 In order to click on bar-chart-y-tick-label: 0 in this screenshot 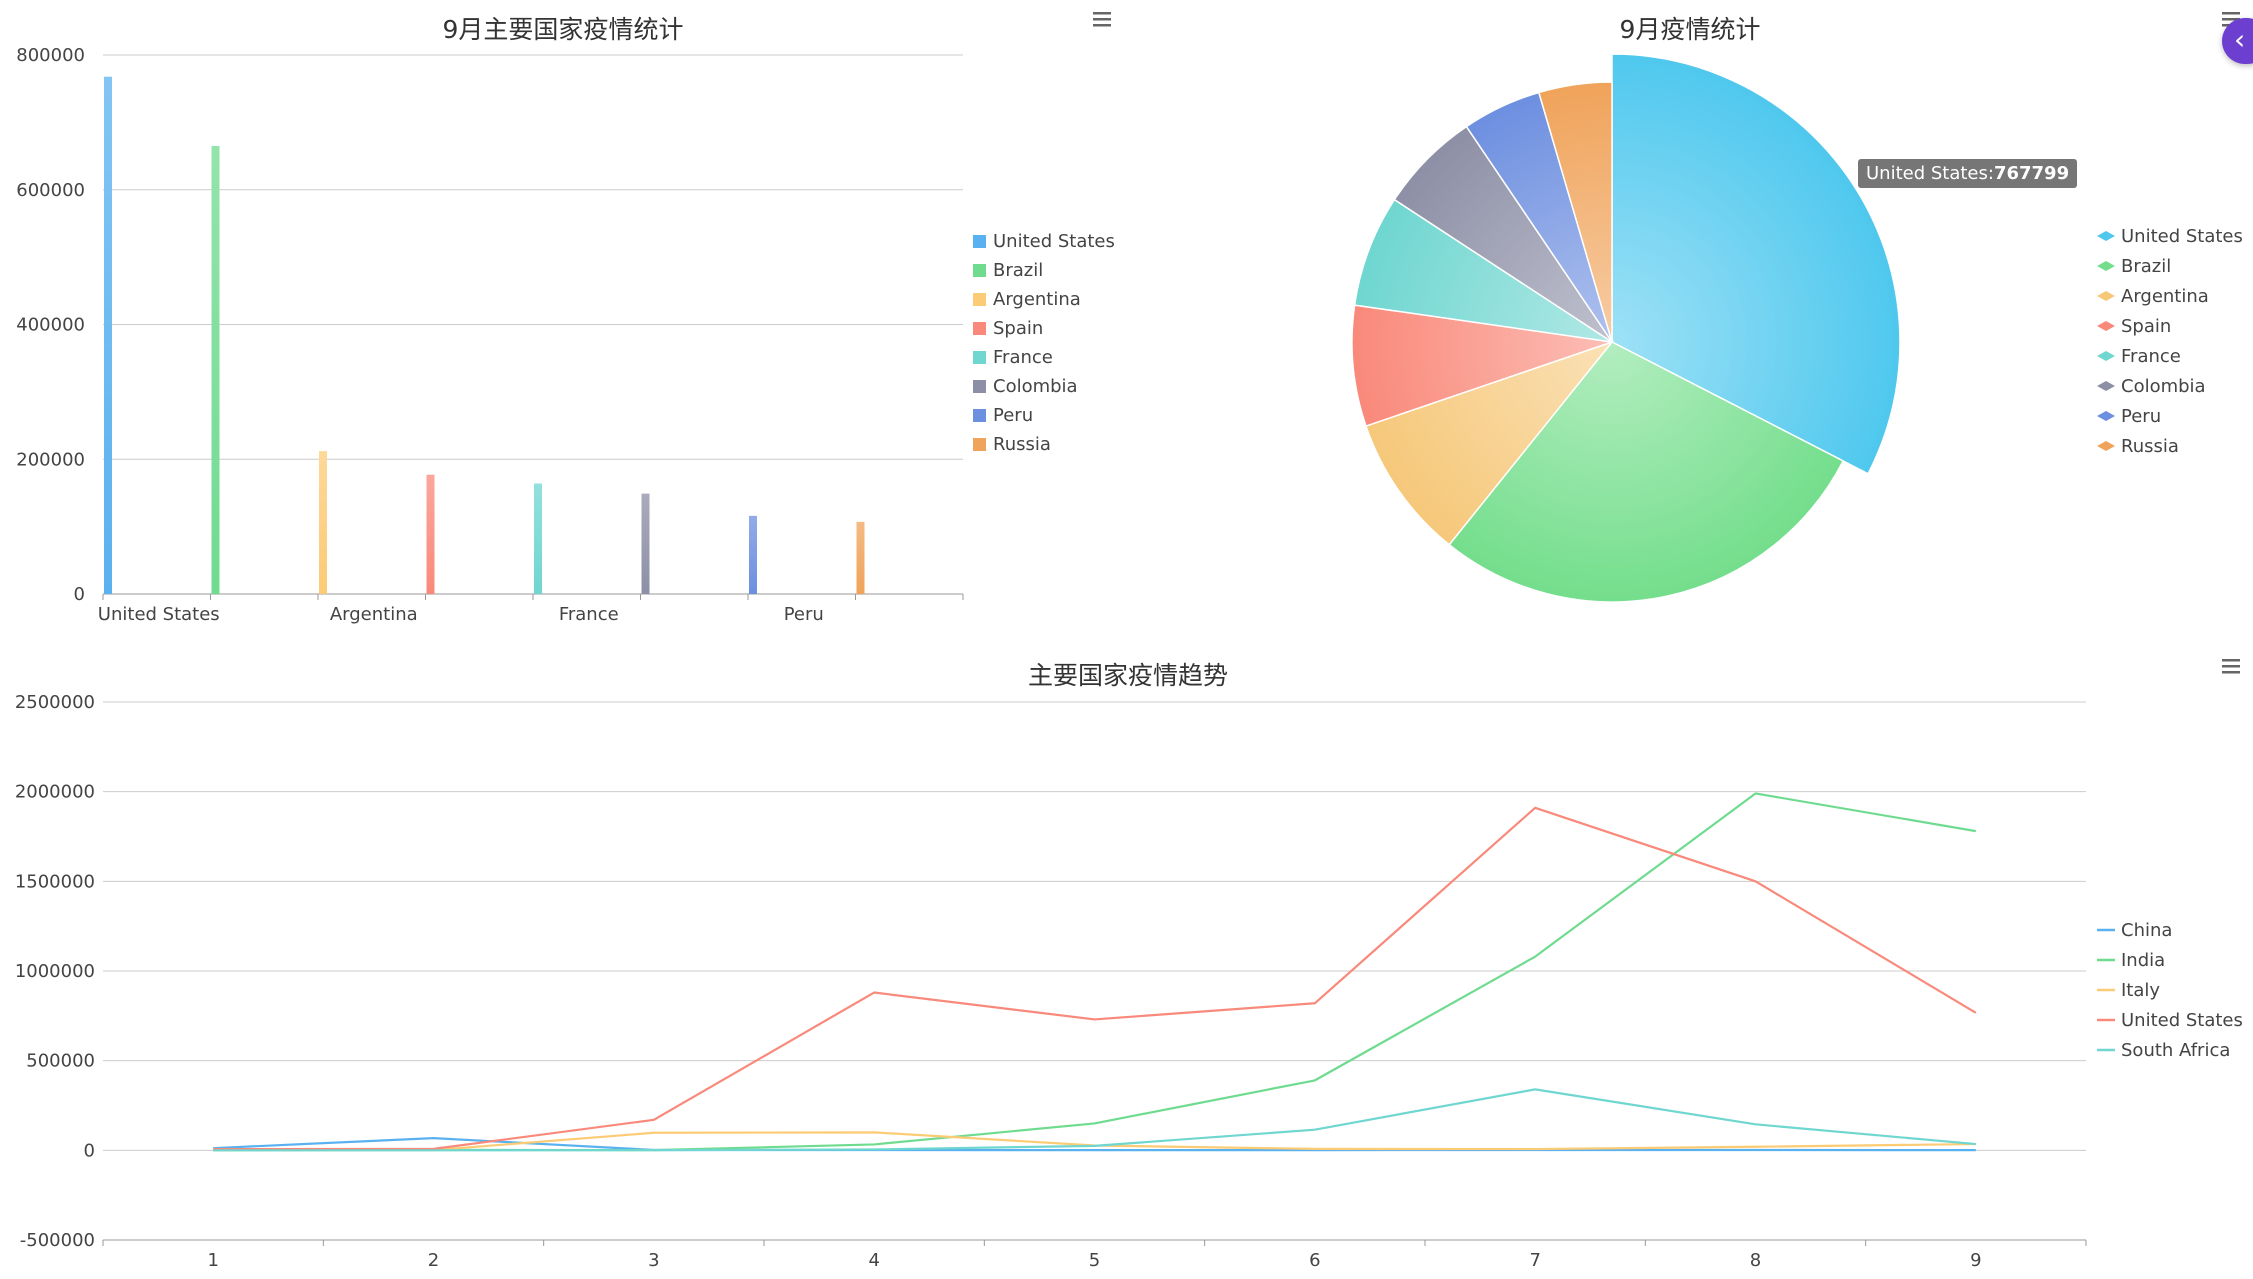, I will do `click(79, 594)`.